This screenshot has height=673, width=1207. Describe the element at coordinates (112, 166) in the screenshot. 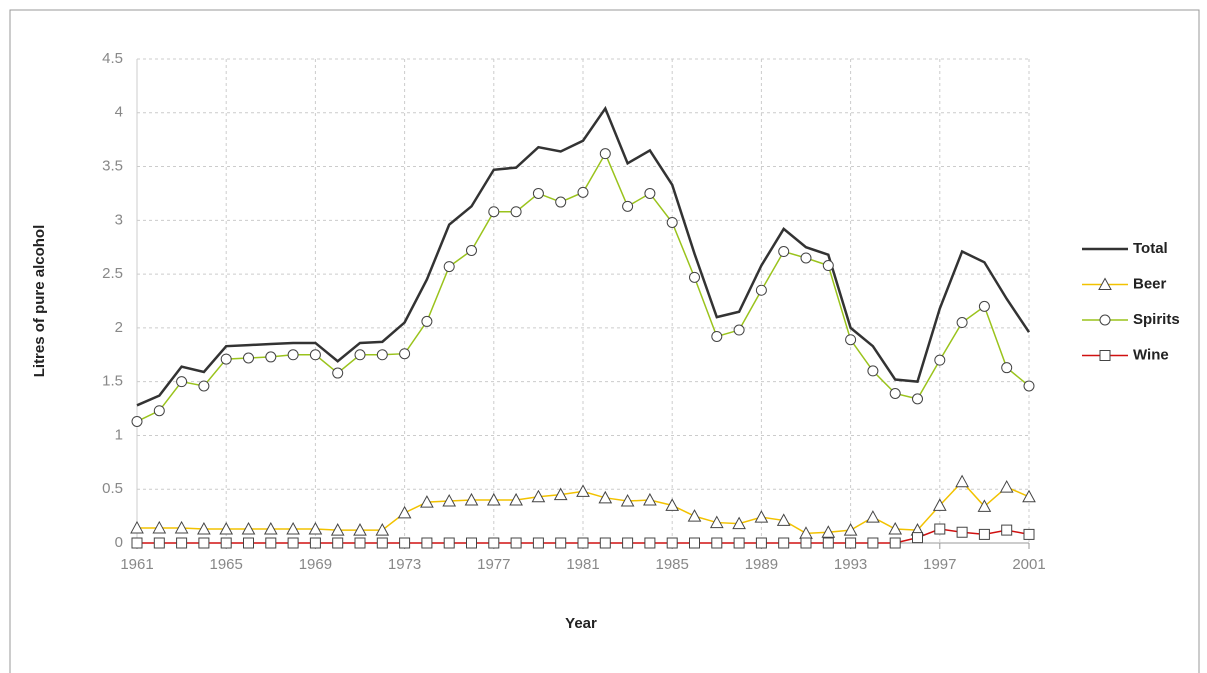

I see `y-tick-label: 3.5` at that location.